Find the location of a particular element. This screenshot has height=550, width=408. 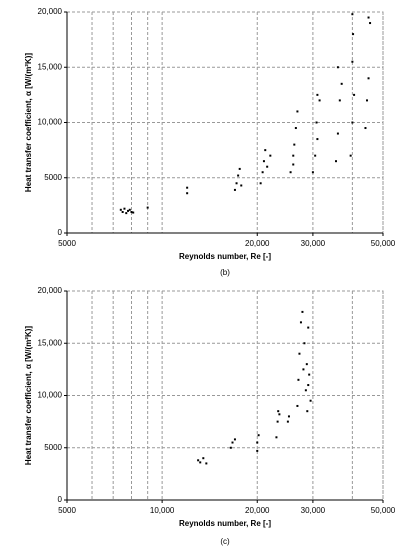

y-axis-label: Heat transfer coefficient, α [W/(m²K)] is located at coordinates (28, 122).